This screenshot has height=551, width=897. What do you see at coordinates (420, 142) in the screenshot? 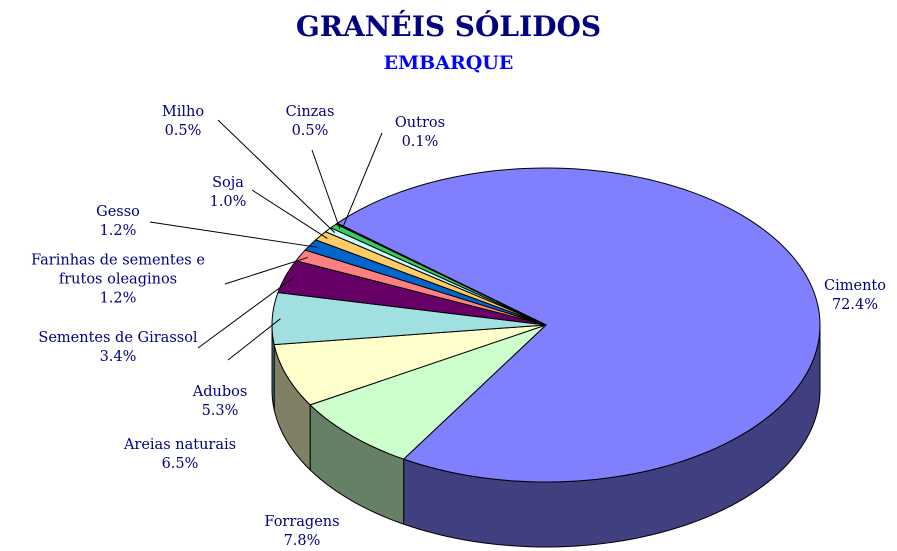
I see `value-label: 0.1%` at bounding box center [420, 142].